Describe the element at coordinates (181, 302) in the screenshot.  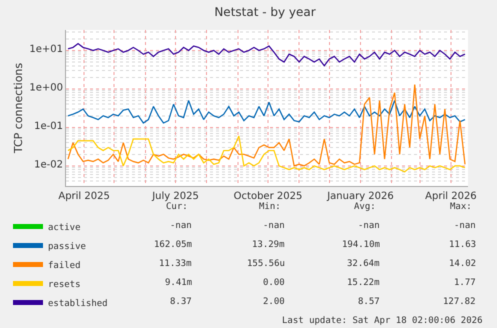
I see `text: 8.37` at that location.